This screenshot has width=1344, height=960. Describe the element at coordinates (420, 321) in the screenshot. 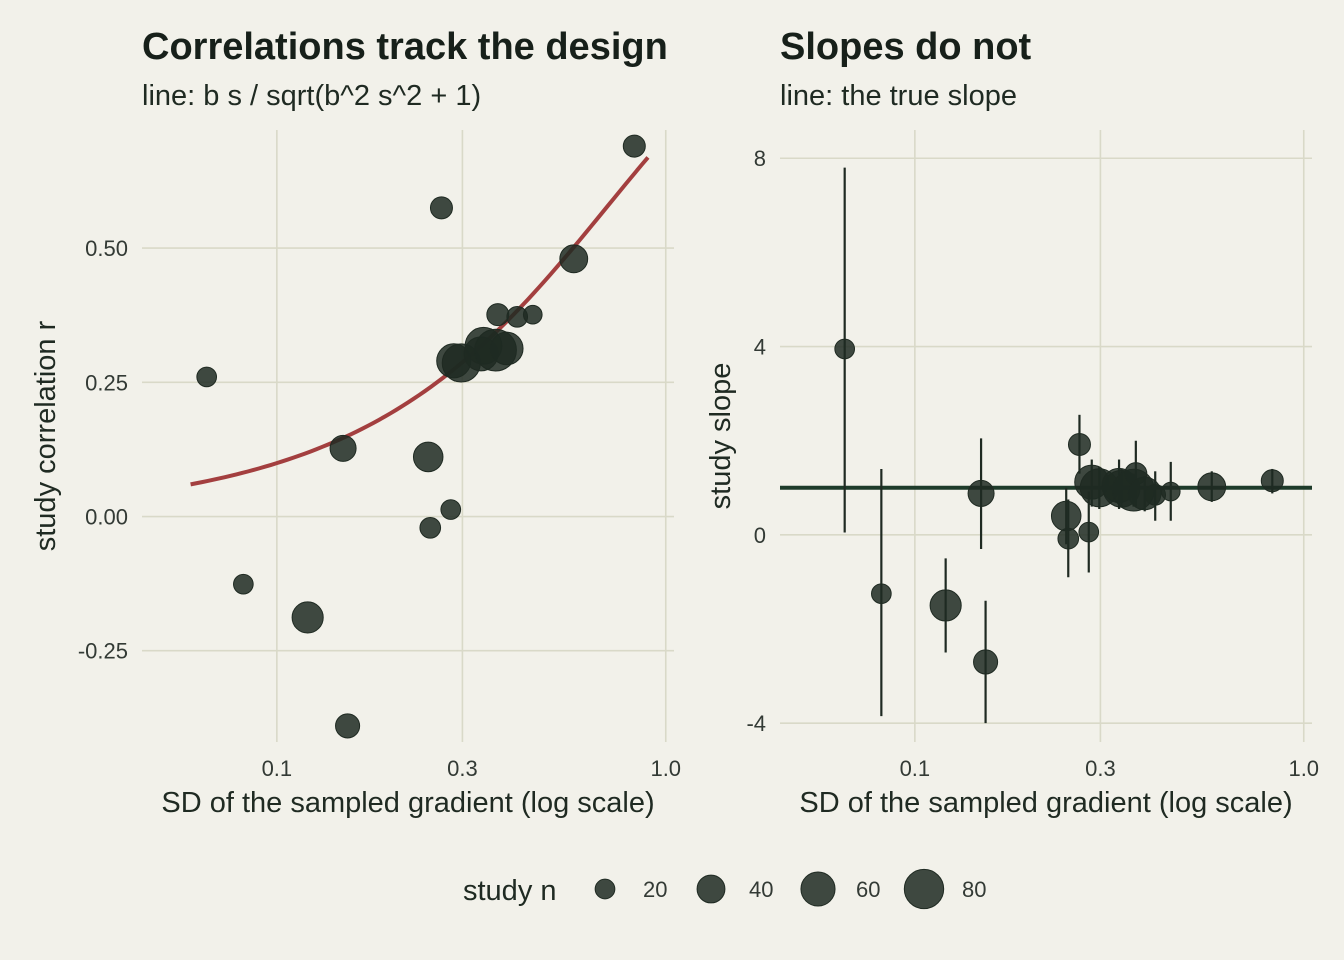

I see `reference-curve` at that location.